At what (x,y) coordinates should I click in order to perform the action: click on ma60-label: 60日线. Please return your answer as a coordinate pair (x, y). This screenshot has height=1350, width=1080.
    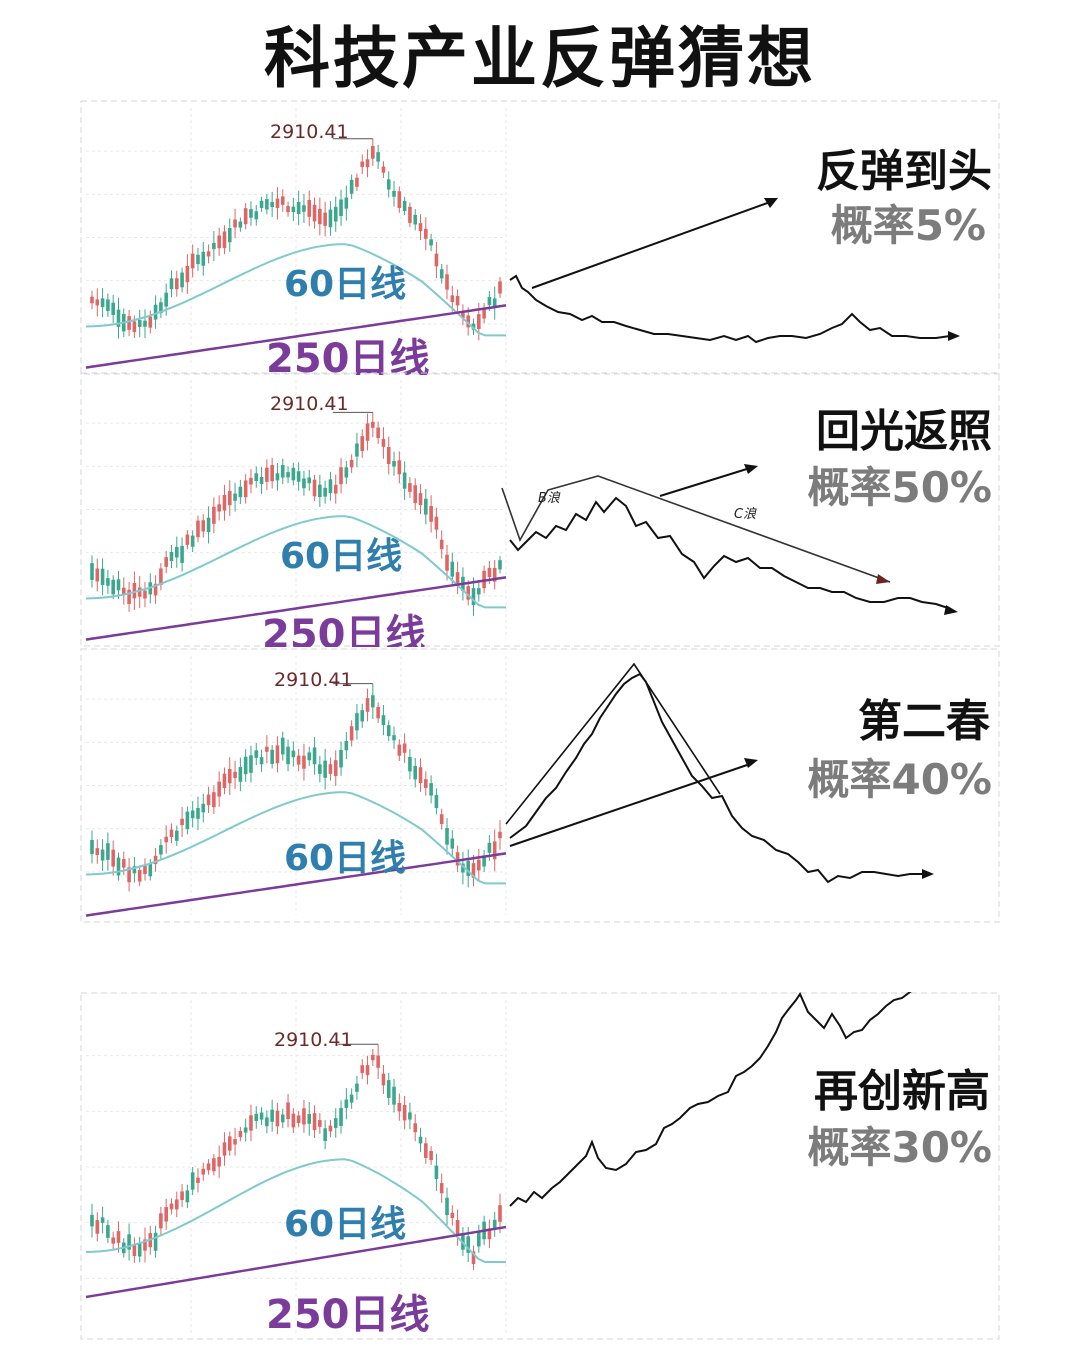
    Looking at the image, I should click on (341, 556).